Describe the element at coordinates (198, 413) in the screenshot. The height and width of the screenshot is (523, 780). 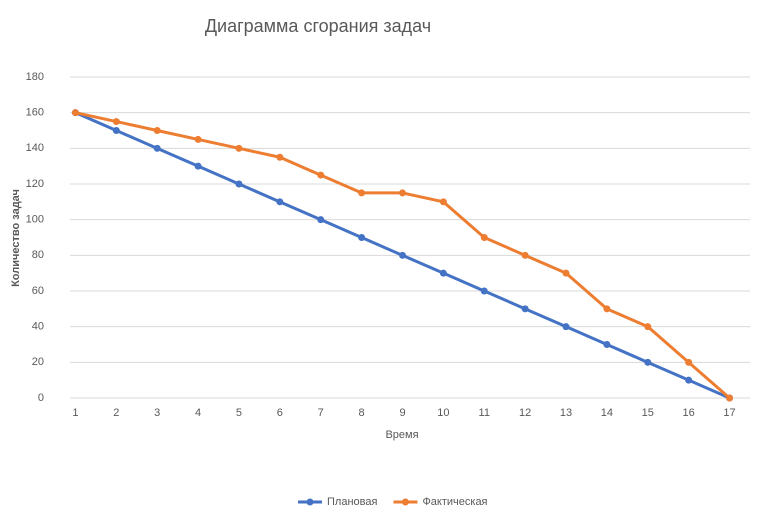
I see `x-tick-label: 4` at that location.